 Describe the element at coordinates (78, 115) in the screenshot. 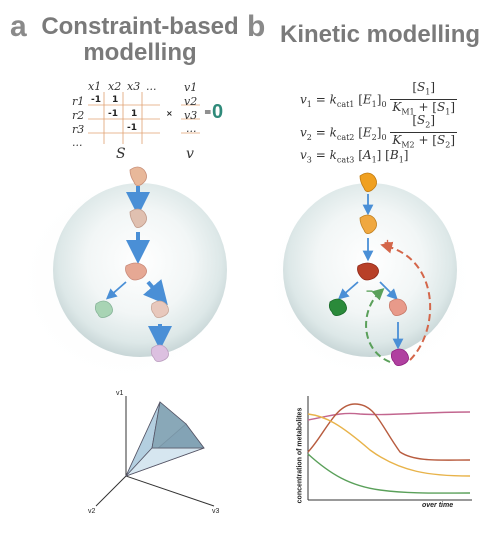

I see `matrix-row-r2: r2` at that location.